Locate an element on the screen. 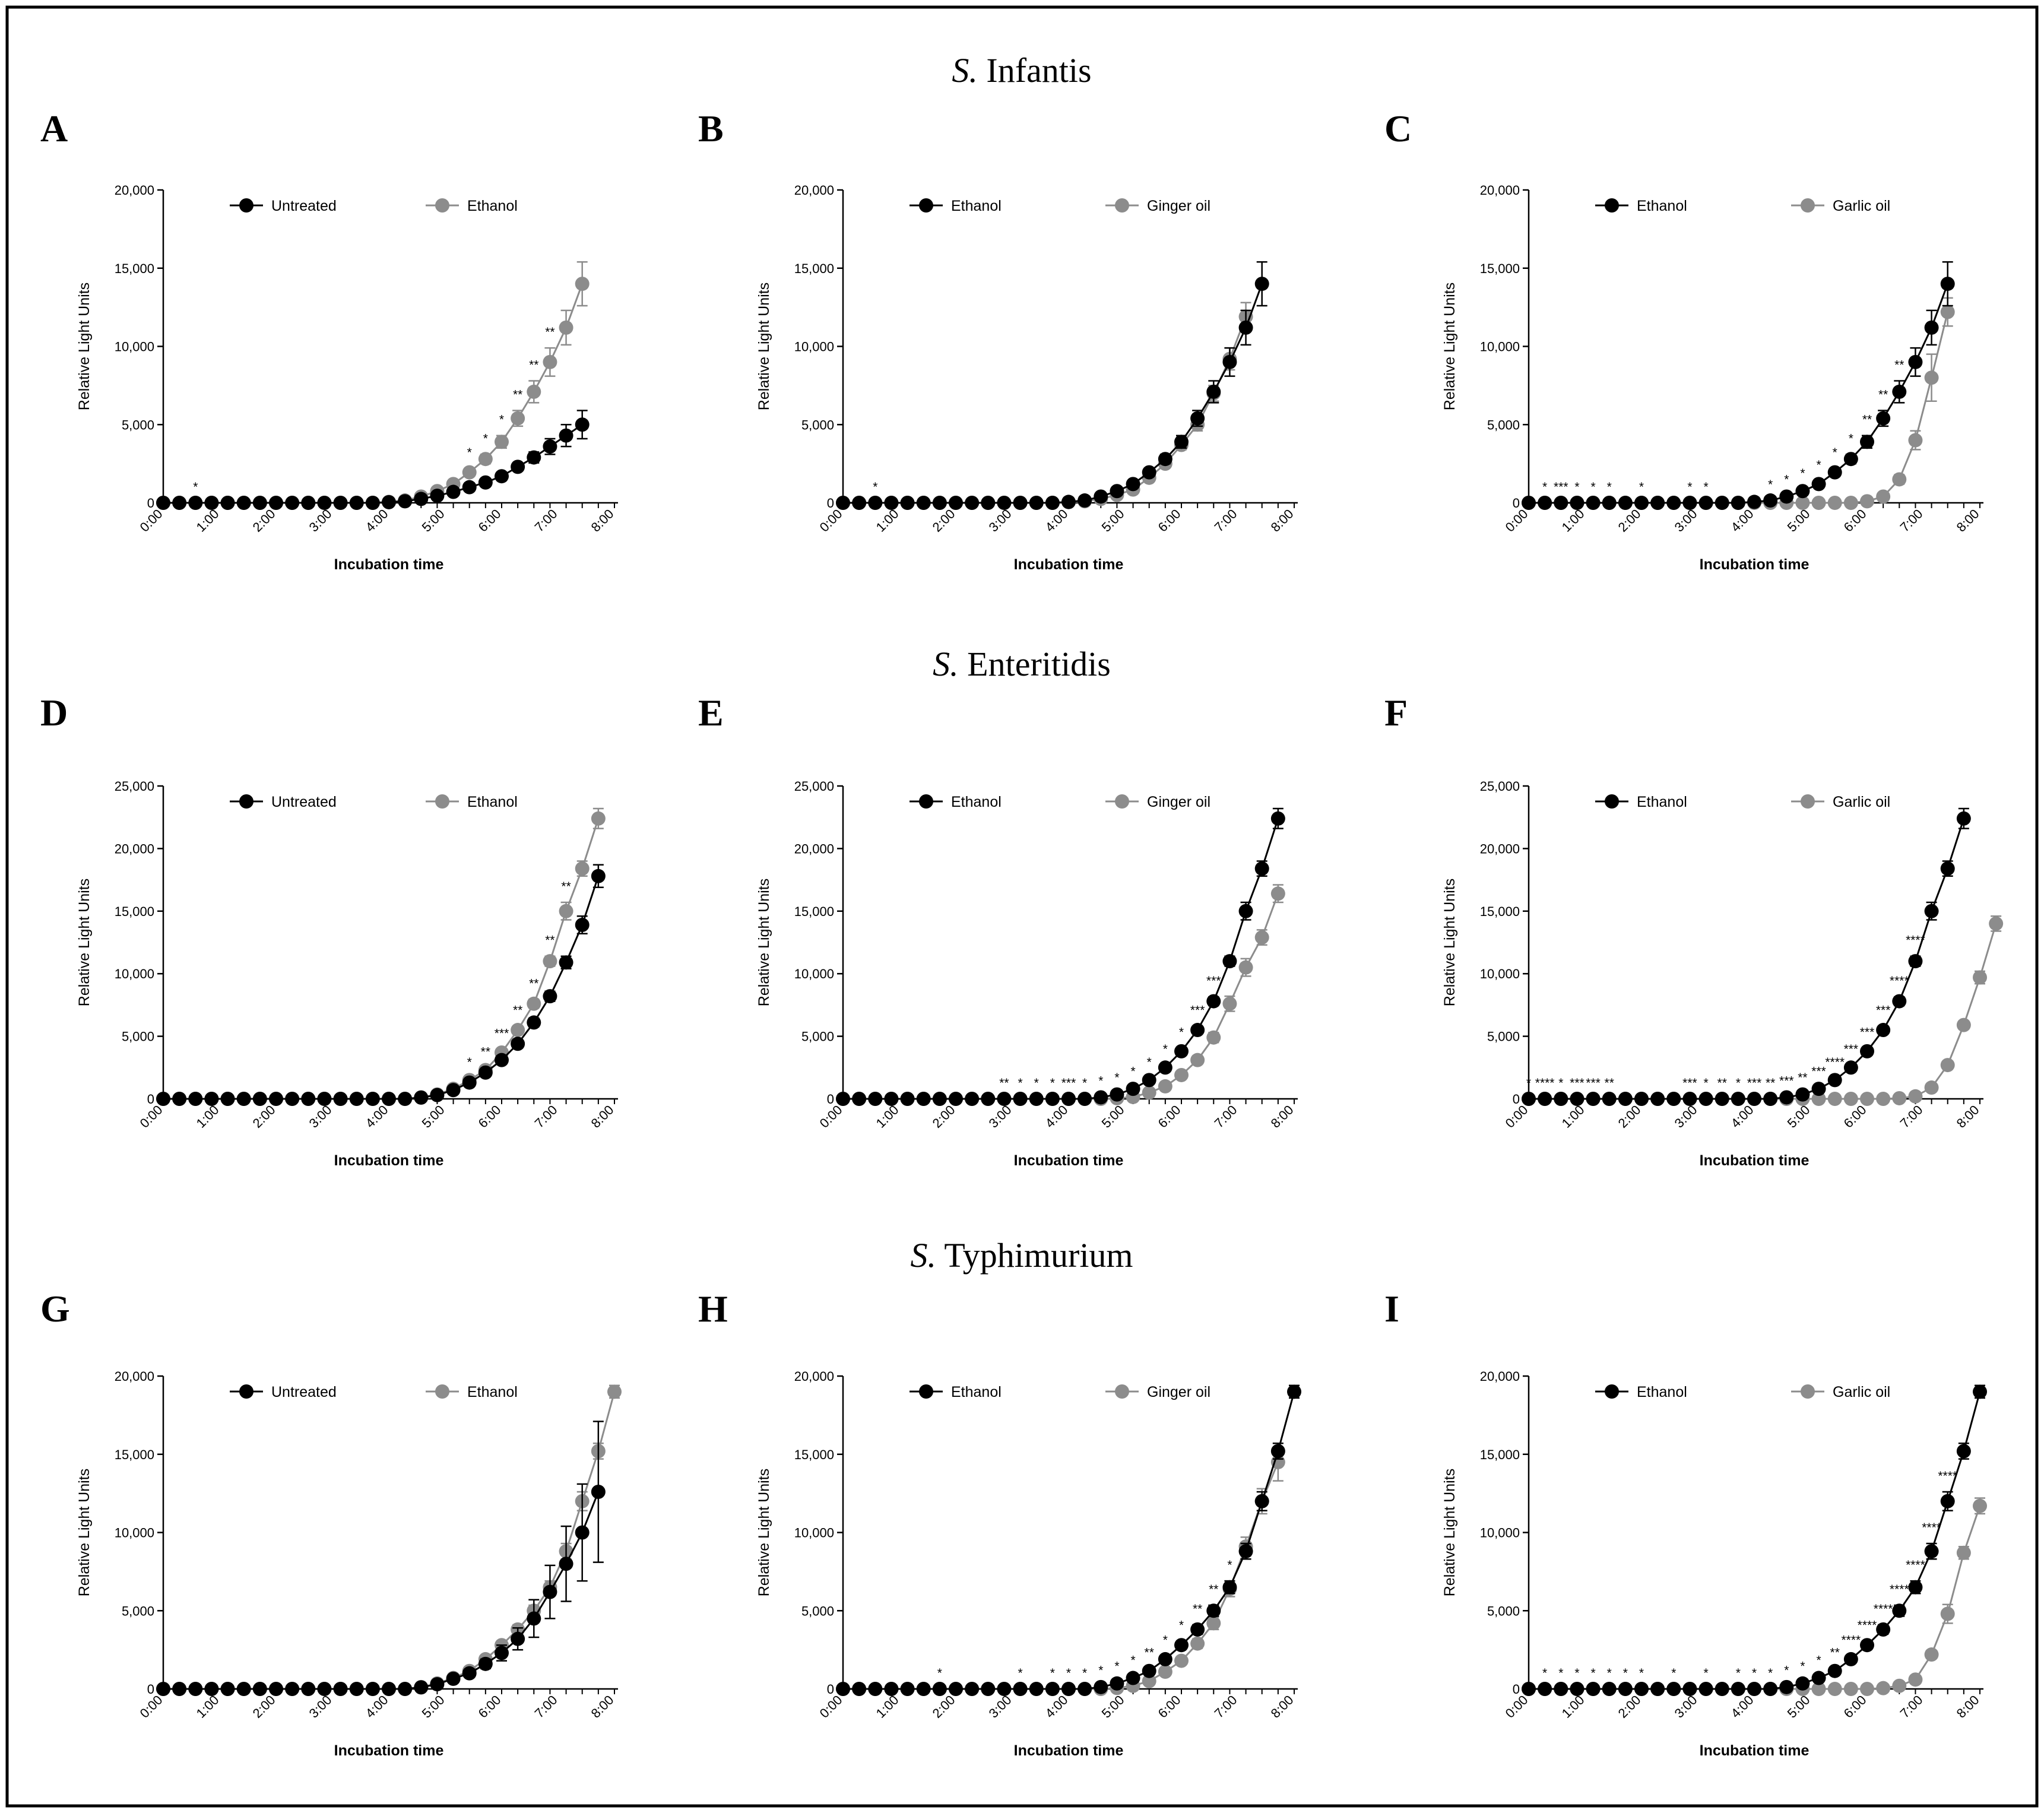  series-ethanol is located at coordinates (1068, 1540).